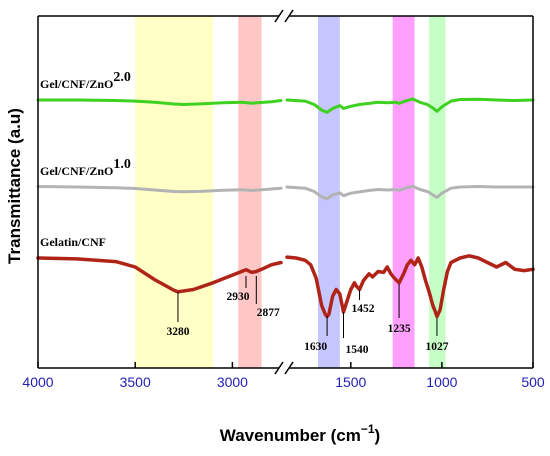 This screenshot has height=456, width=550. Describe the element at coordinates (363, 309) in the screenshot. I see `peak-label-1452: 1452` at that location.